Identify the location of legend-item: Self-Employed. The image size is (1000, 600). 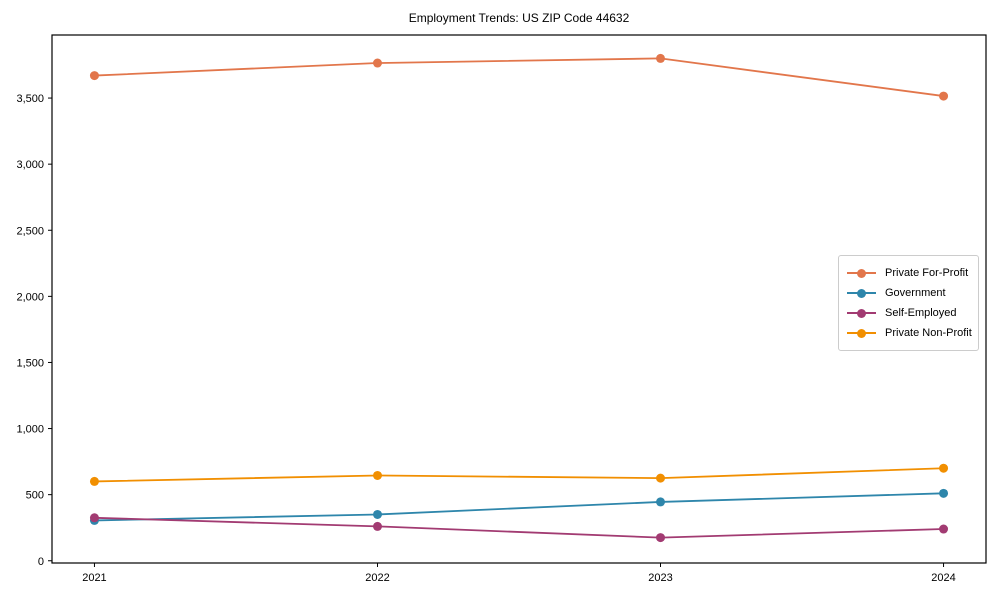
(908, 313).